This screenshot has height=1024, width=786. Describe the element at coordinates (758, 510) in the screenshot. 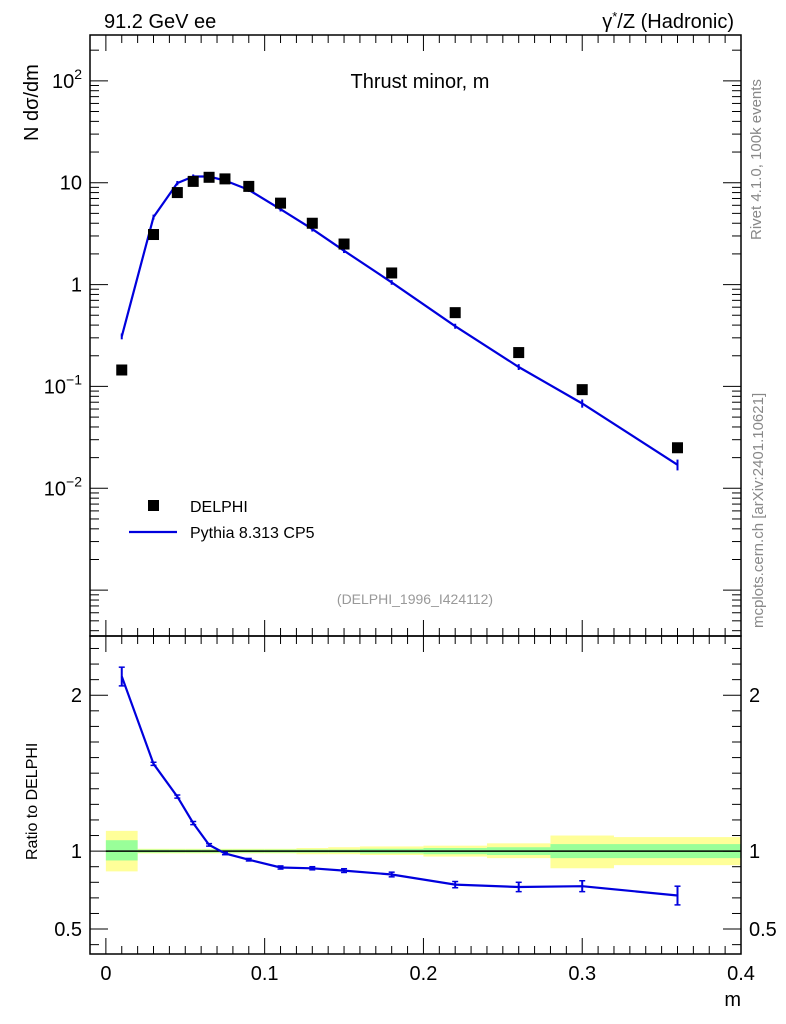

I see `mcplots-label: mcplots.cern.ch [arXiv:2401.10621]` at that location.